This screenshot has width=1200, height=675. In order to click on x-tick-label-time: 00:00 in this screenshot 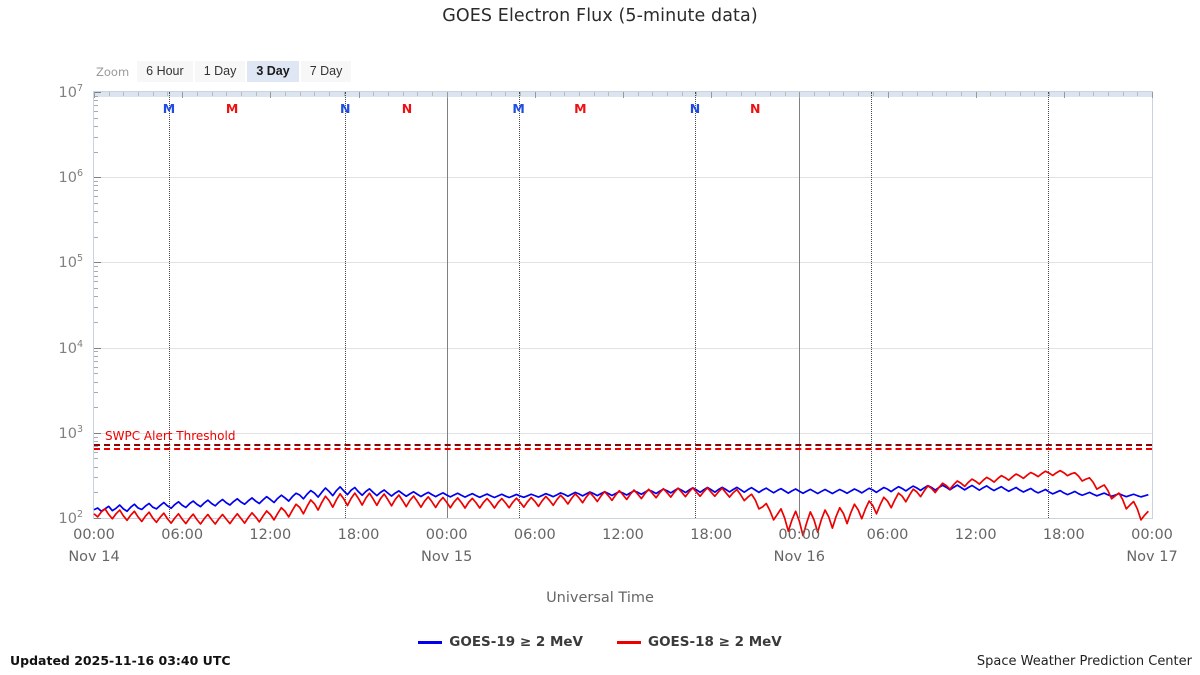, I will do `click(799, 535)`.